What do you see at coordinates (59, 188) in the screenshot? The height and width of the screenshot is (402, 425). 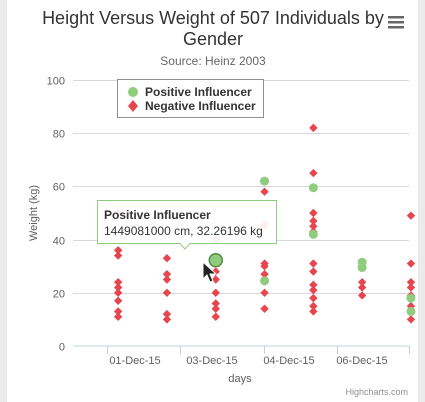 I see `y-tick-label: 60` at bounding box center [59, 188].